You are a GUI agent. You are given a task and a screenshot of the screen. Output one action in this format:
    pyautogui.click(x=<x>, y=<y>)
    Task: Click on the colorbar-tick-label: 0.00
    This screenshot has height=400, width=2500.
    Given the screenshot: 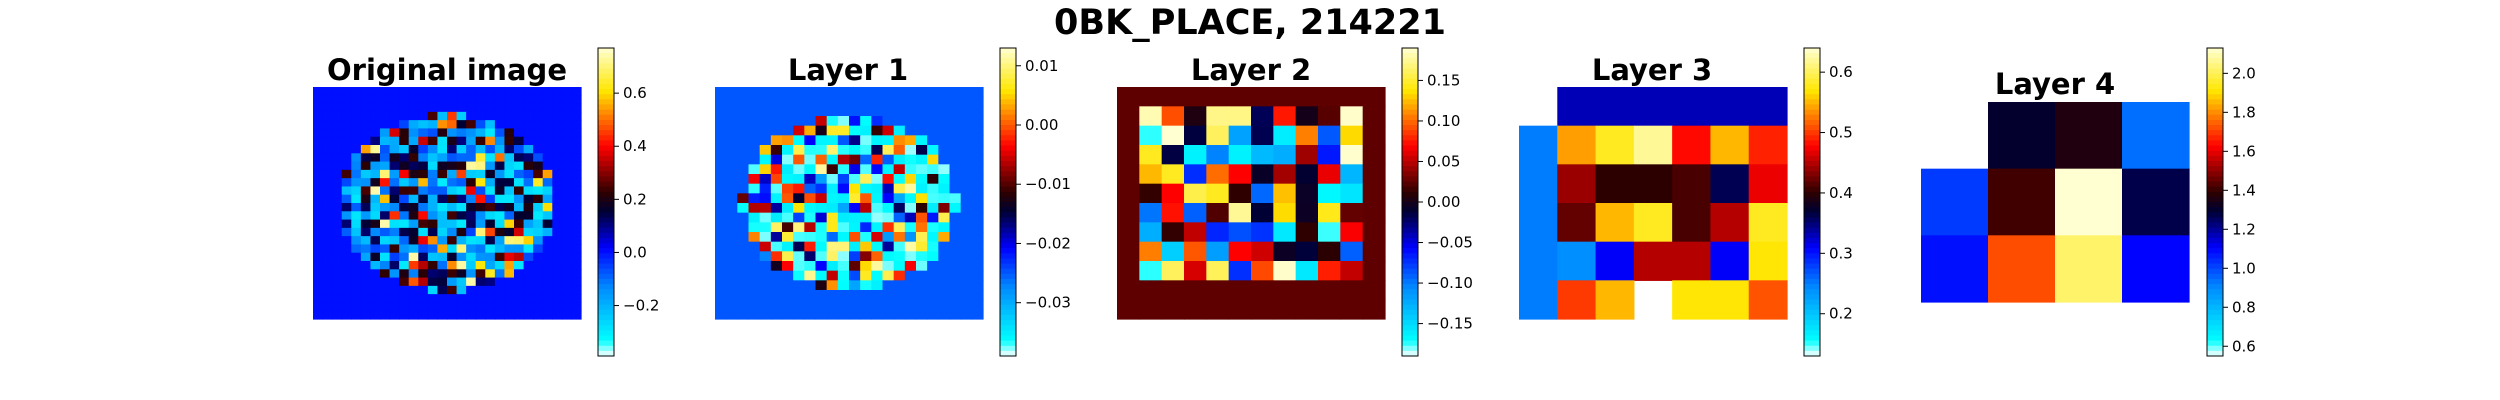 What is the action you would take?
    pyautogui.click(x=1041, y=125)
    